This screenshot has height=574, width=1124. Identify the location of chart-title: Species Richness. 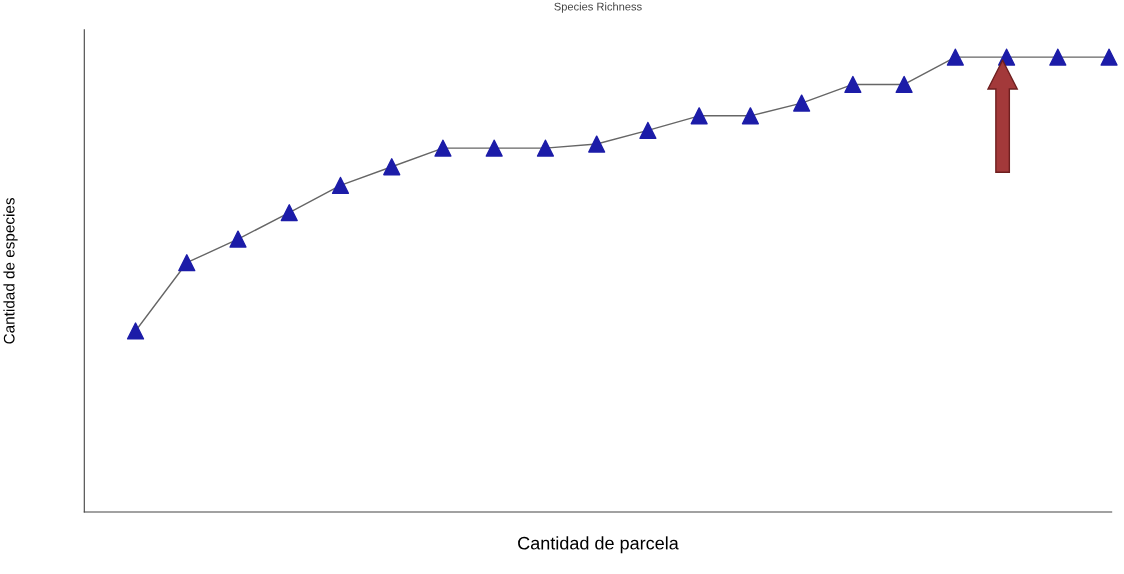
(598, 7).